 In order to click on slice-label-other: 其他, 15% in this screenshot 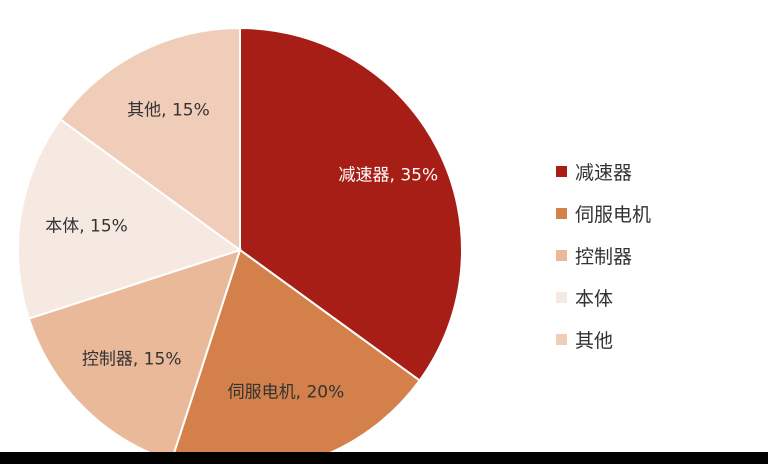, I will do `click(168, 111)`.